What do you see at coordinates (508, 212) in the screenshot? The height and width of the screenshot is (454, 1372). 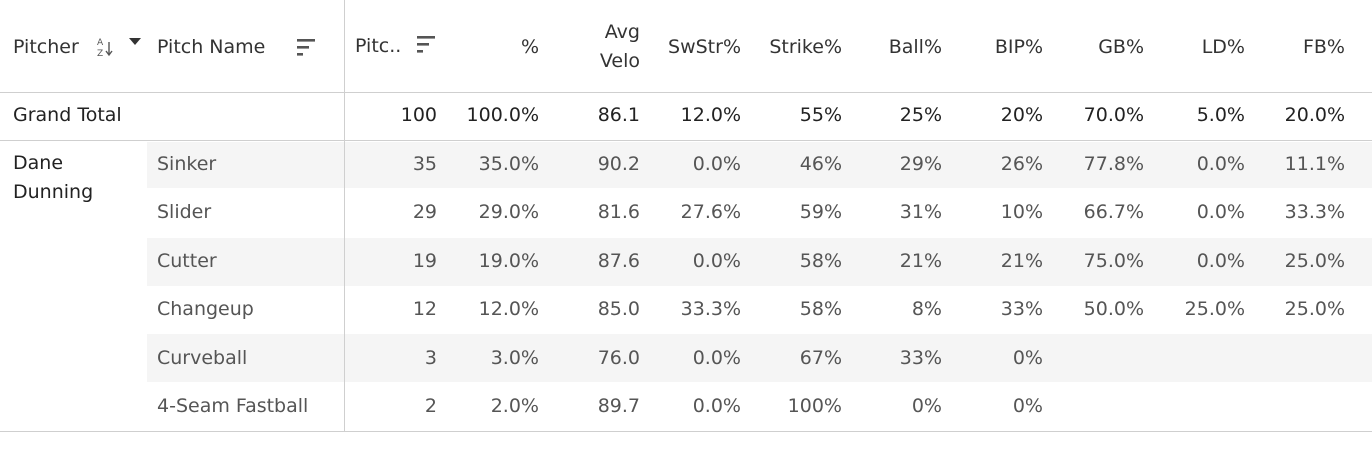 I see `cell-pct: 29.0%` at bounding box center [508, 212].